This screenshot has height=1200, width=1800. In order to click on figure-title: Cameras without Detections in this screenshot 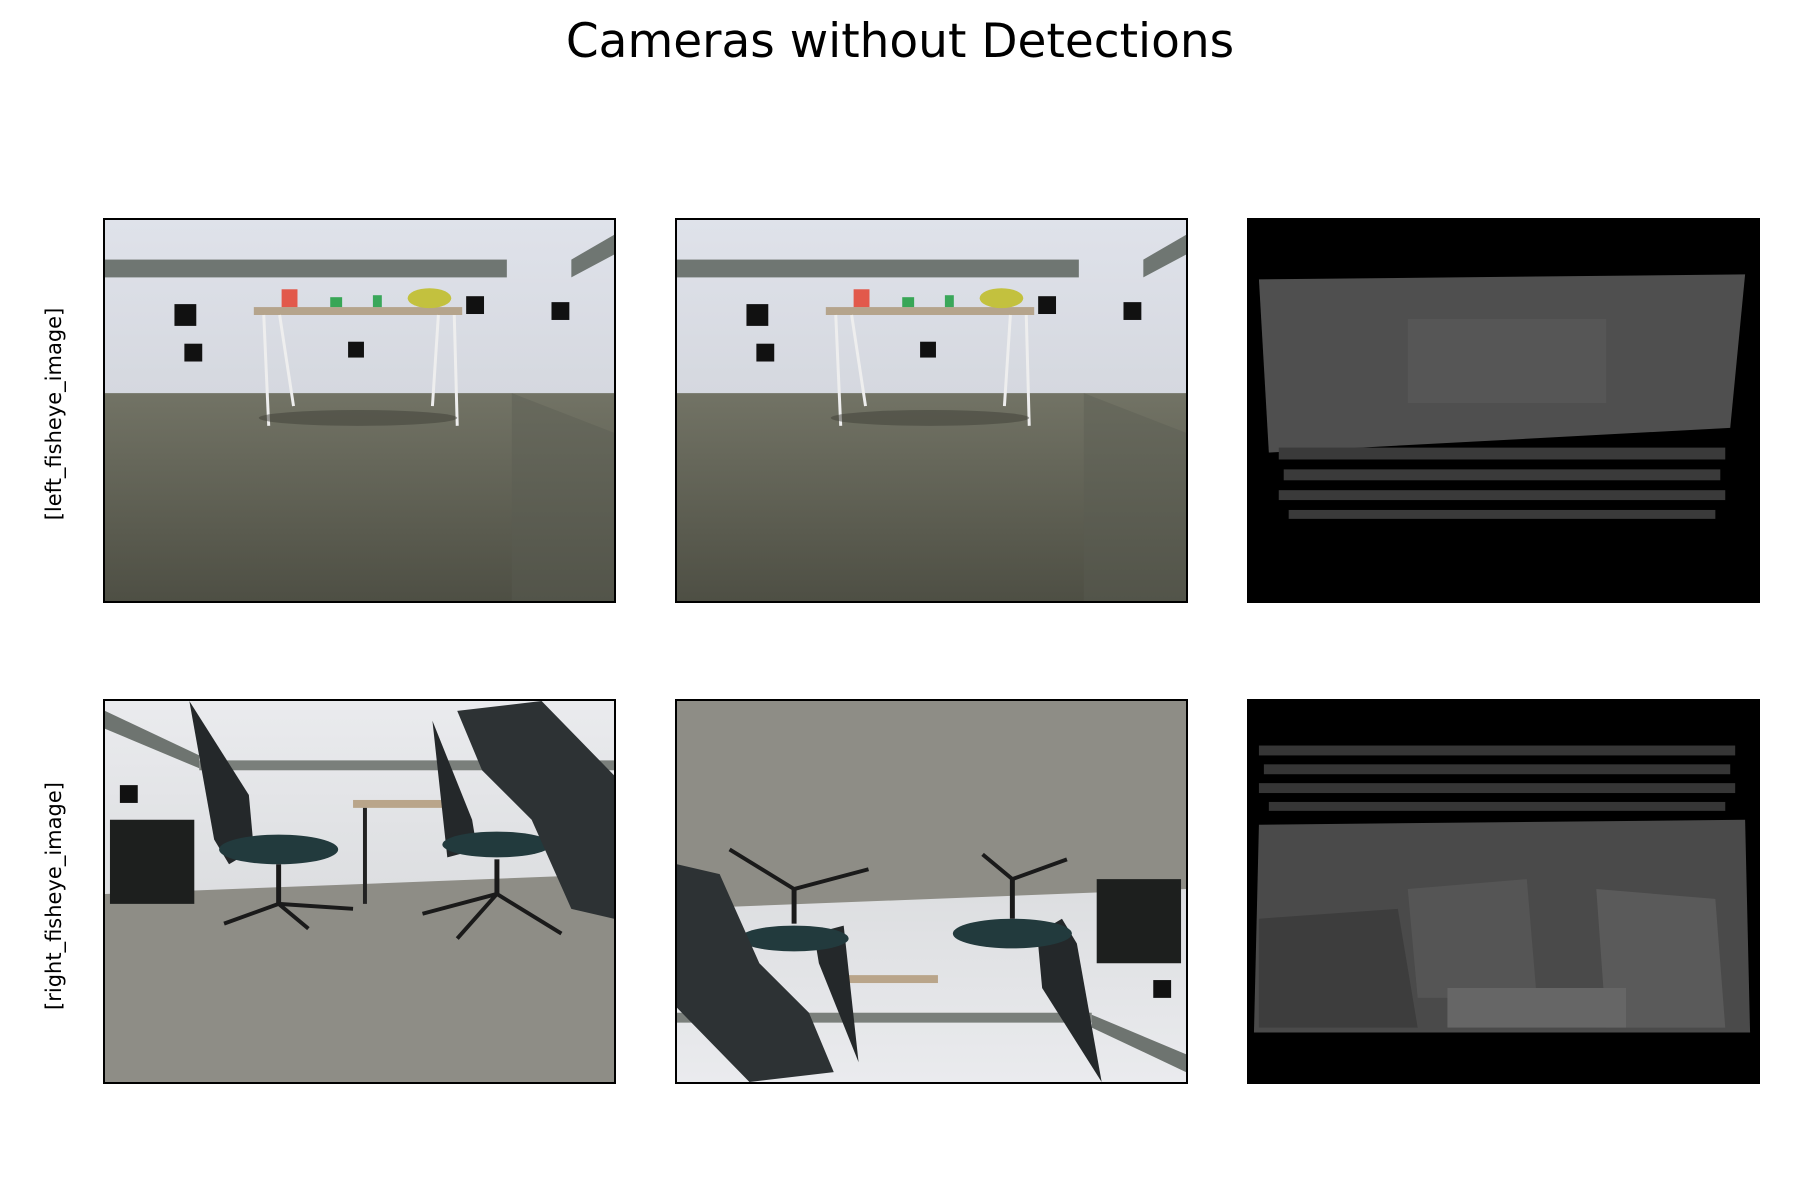, I will do `click(900, 41)`.